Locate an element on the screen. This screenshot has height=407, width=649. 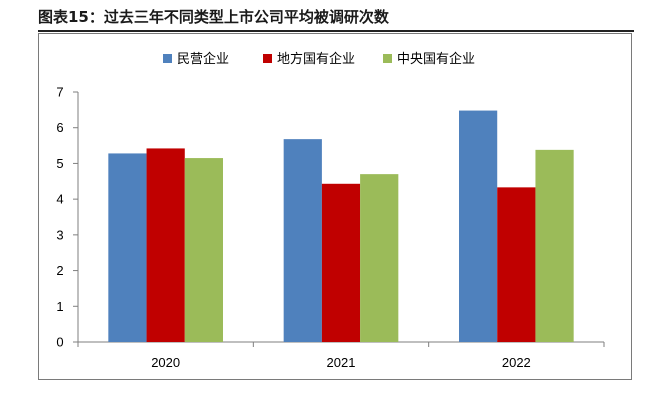
y-tick-label: 3 is located at coordinates (59, 234).